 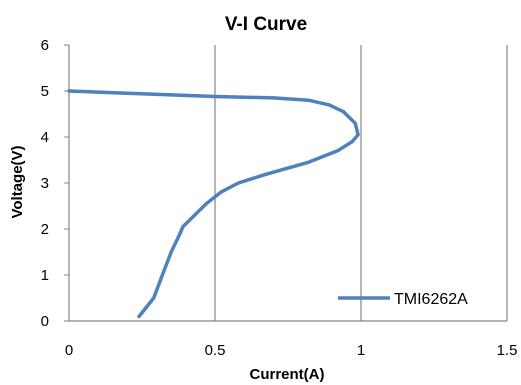 What do you see at coordinates (45, 229) in the screenshot?
I see `y-tick-label: 2` at bounding box center [45, 229].